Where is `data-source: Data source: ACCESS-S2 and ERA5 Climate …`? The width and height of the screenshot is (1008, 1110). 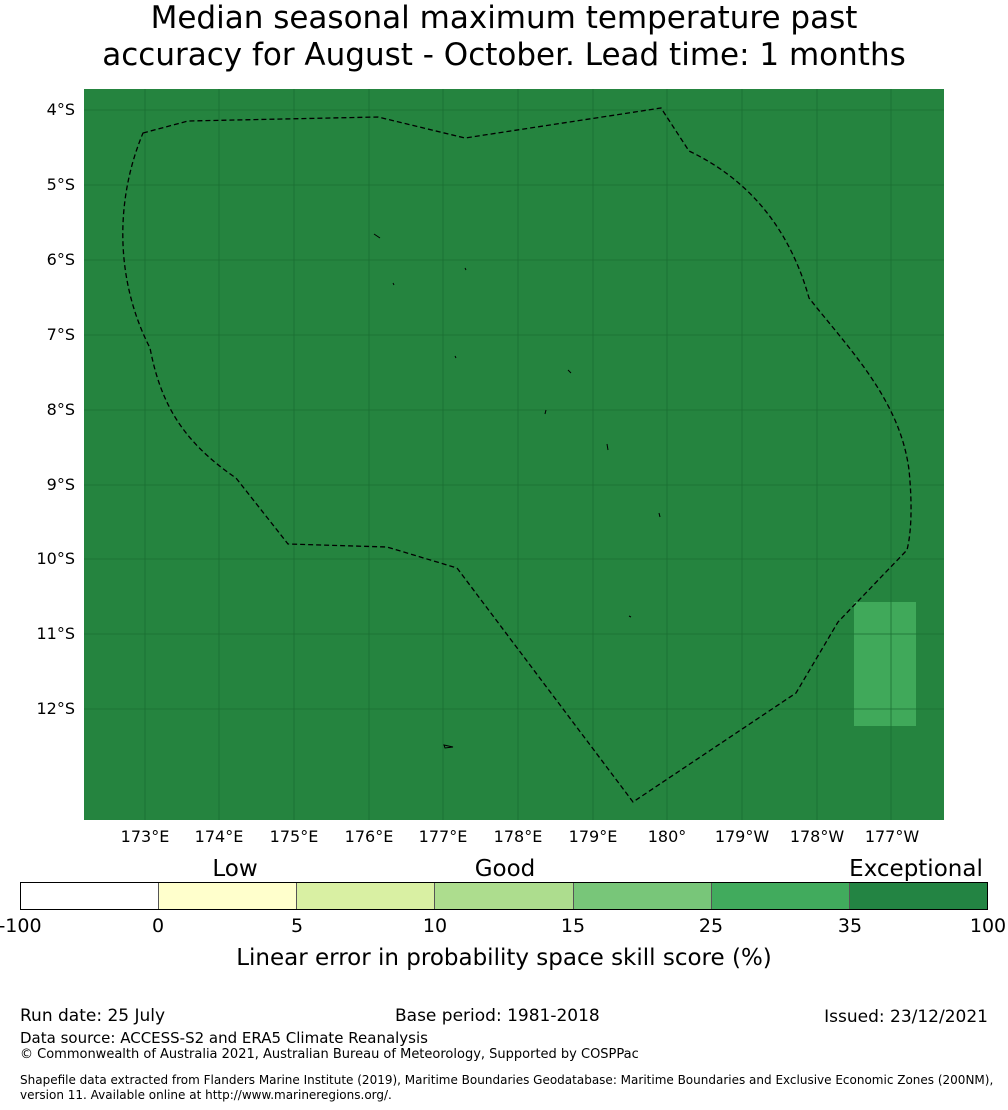
data-source: Data source: ACCESS-S2 and ERA5 Climate … is located at coordinates (224, 1038).